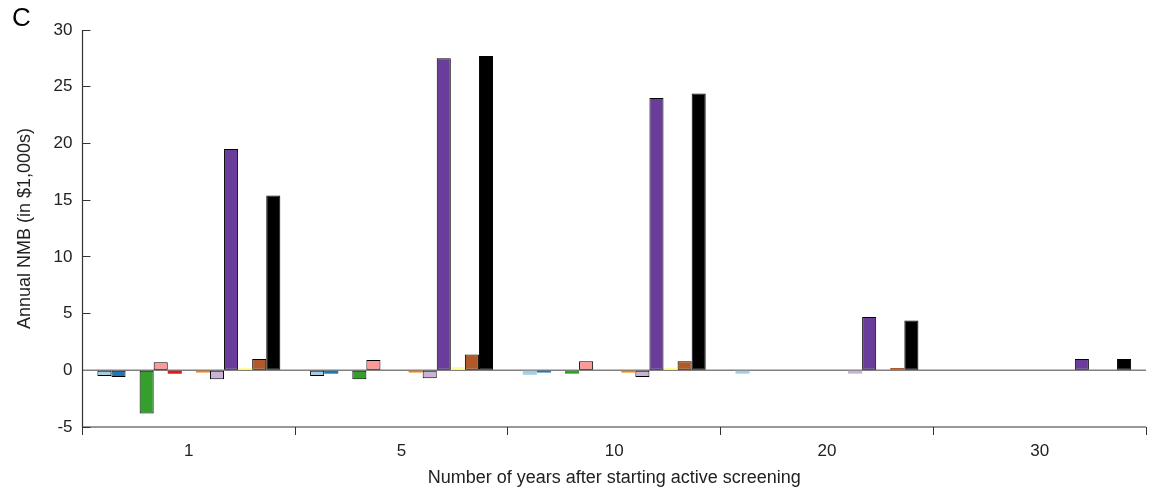  What do you see at coordinates (68, 313) in the screenshot?
I see `y-tick-label: 5` at bounding box center [68, 313].